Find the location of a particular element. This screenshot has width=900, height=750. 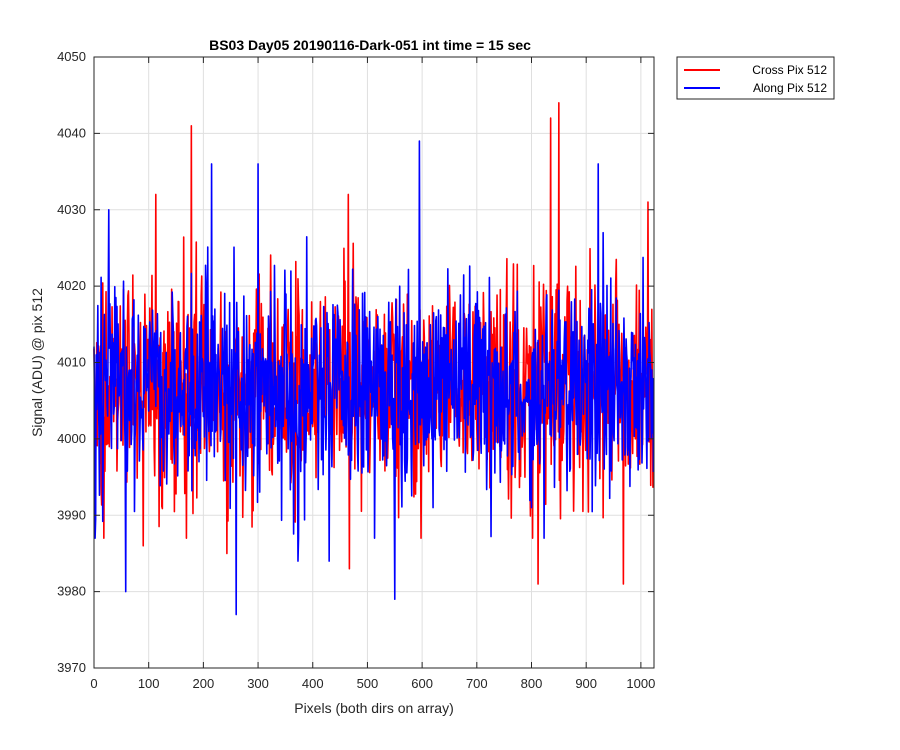

legend-label-along: Along Pix 512 is located at coordinates (790, 88).